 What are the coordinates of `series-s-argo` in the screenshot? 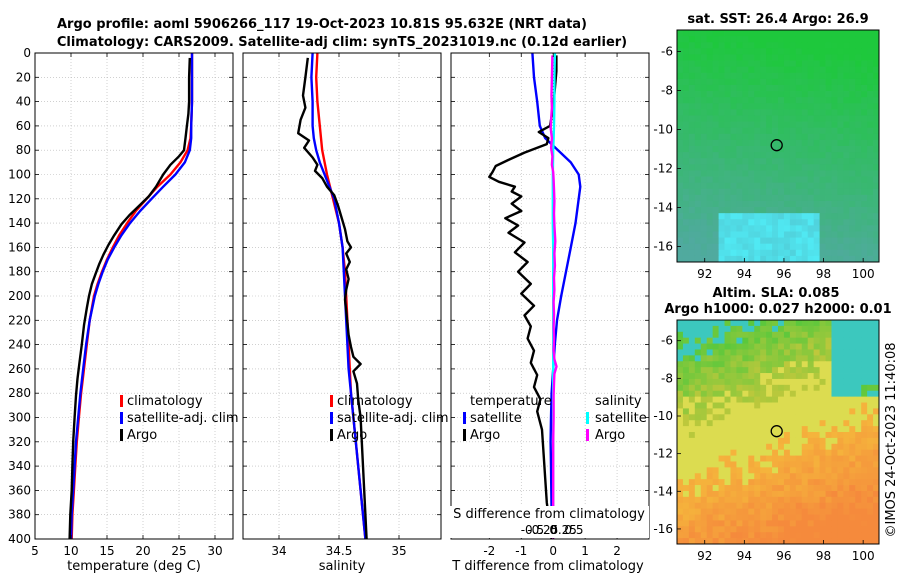 It's located at (553, 297).